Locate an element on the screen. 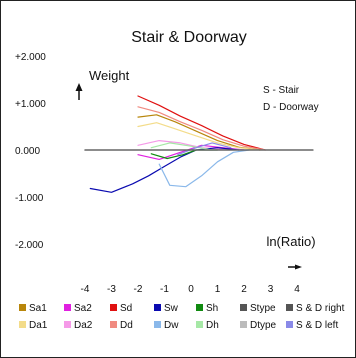 The image size is (356, 358). legend-label-da2: Da2 is located at coordinates (83, 325).